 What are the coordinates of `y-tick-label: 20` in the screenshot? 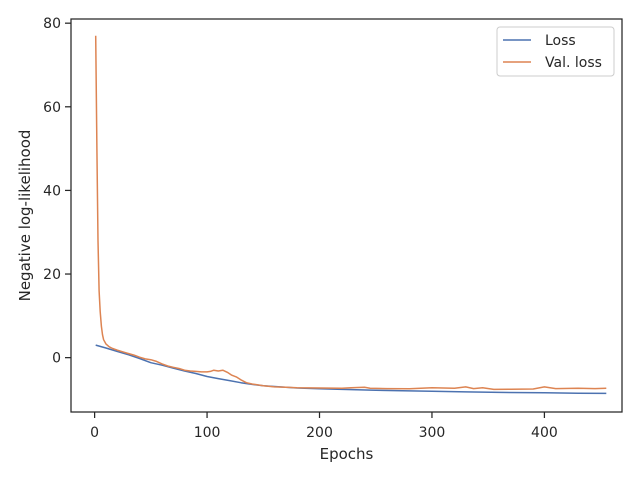 It's located at (52, 275).